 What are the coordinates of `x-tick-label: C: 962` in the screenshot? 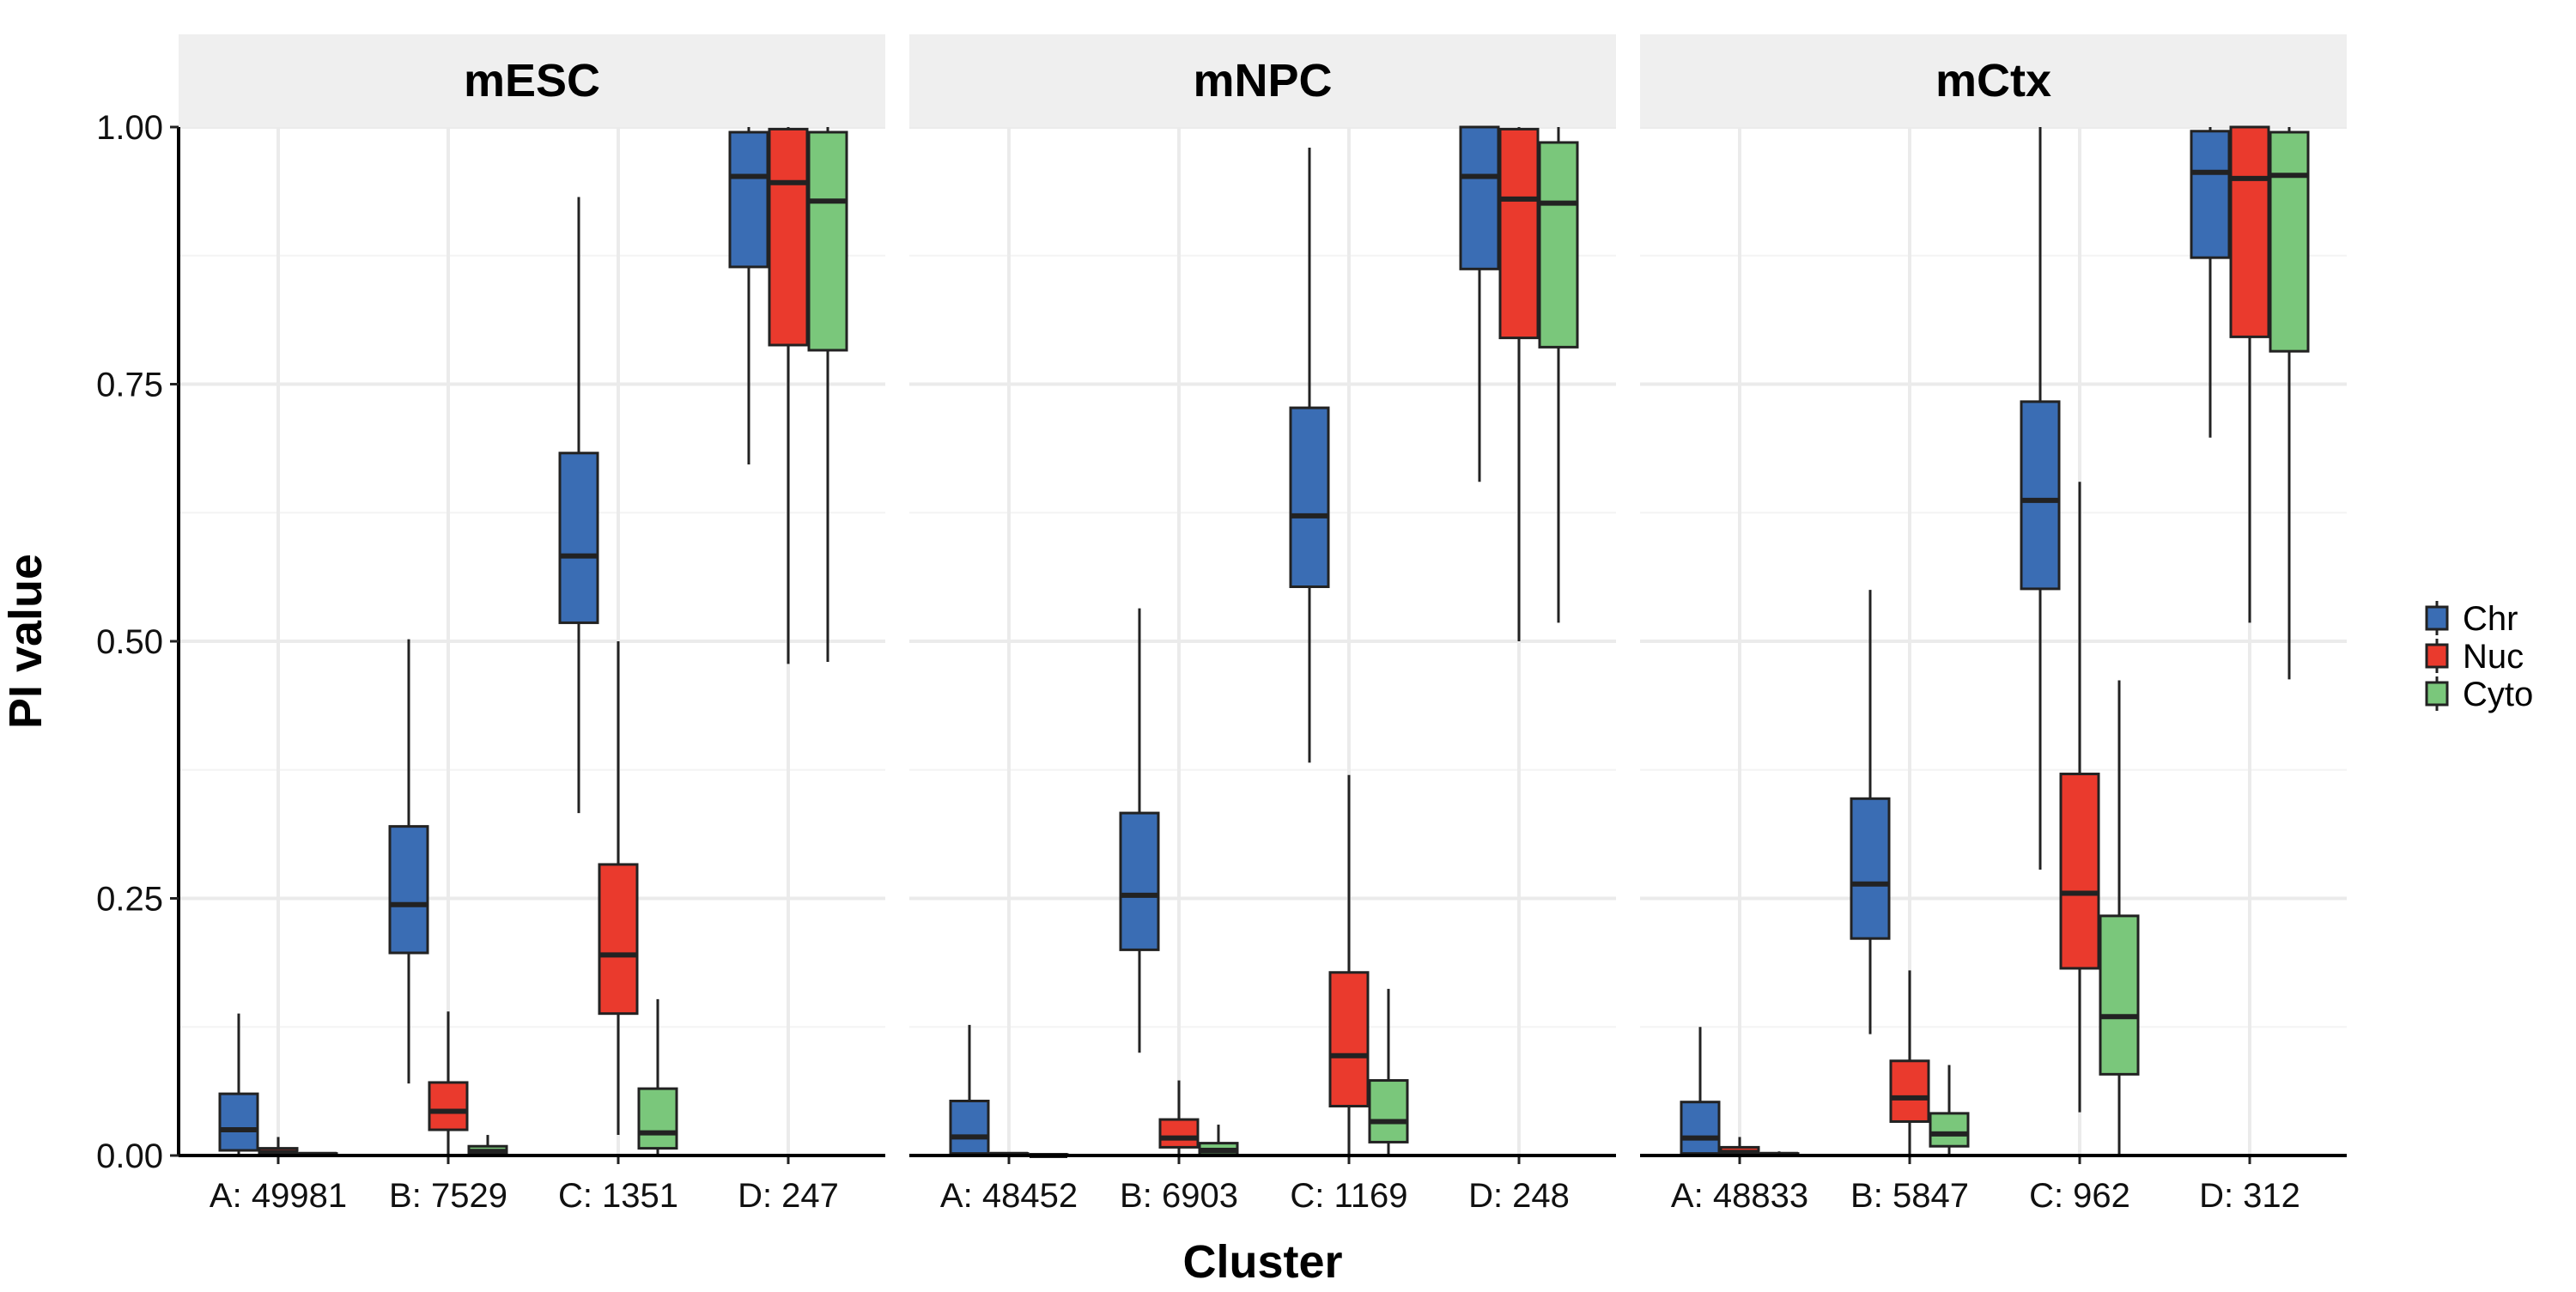 It's located at (2079, 1196).